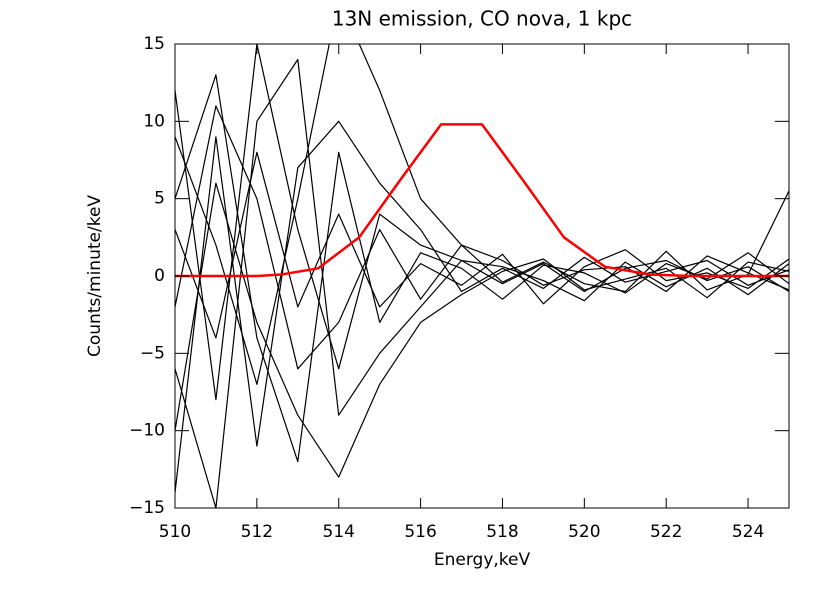 The image size is (830, 593). What do you see at coordinates (159, 199) in the screenshot?
I see `y-tick-label: 5` at bounding box center [159, 199].